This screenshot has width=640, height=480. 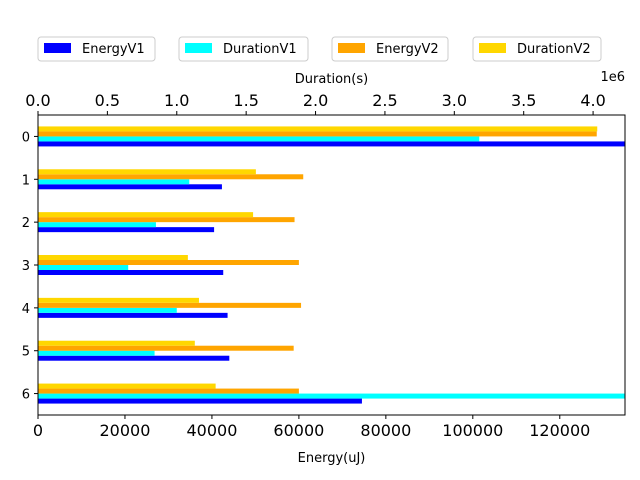 What do you see at coordinates (26, 223) in the screenshot?
I see `y-tick-label: 2` at bounding box center [26, 223].